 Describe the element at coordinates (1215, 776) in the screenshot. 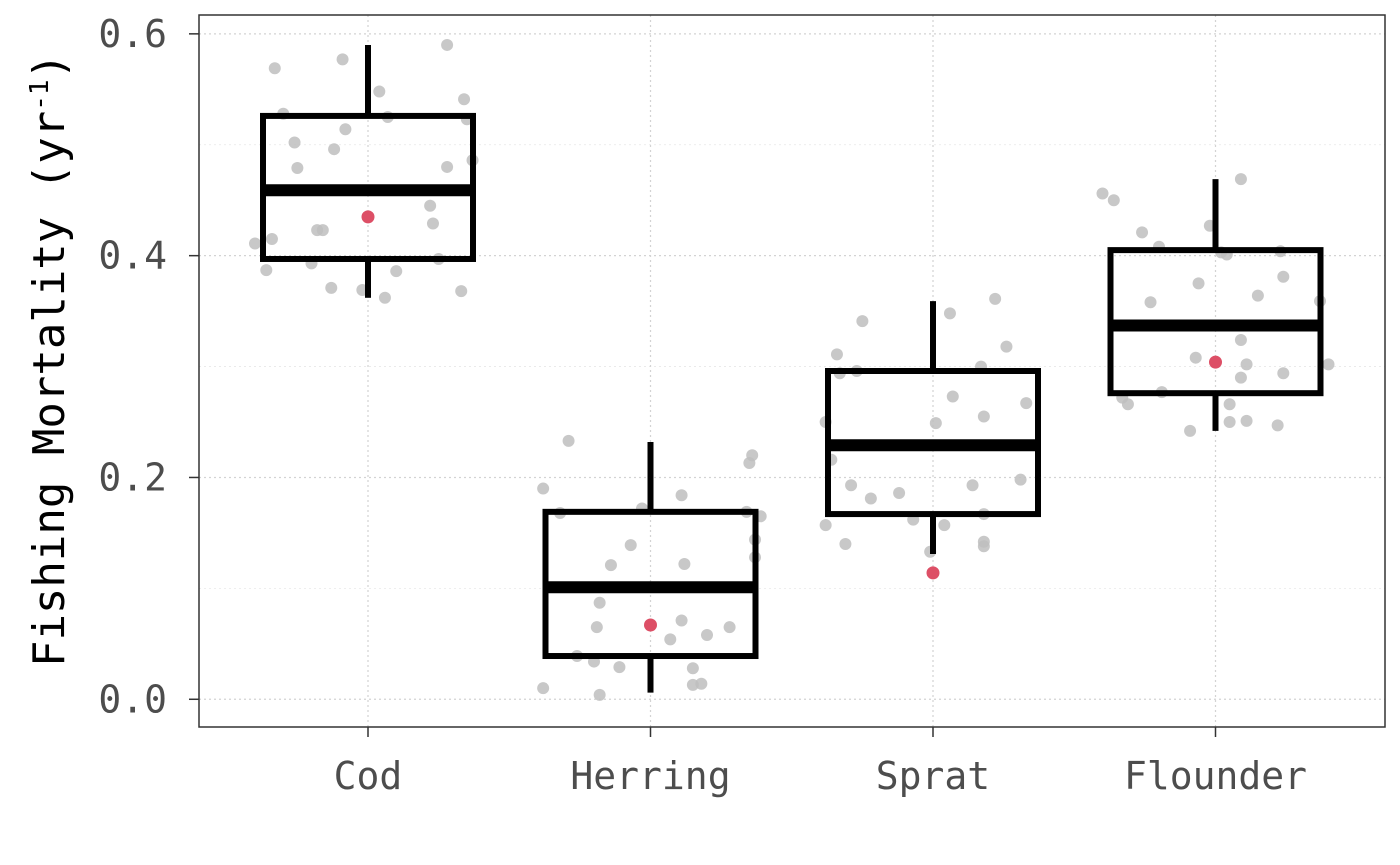

I see `x-tick-label-flounder: Flounder` at that location.